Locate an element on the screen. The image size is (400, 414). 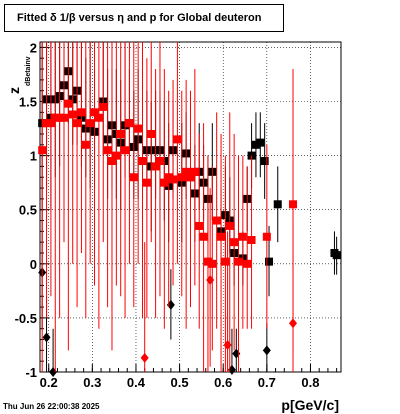
x-tick-label: 0.4 is located at coordinates (136, 382).